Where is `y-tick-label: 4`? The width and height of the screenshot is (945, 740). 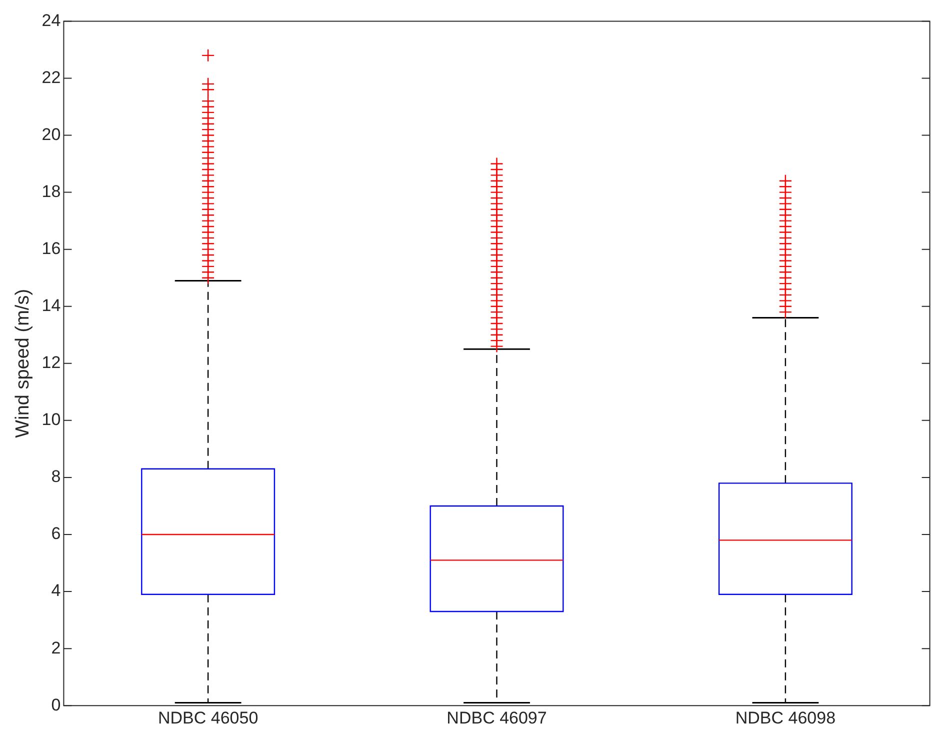
y-tick-label: 4 is located at coordinates (56, 590).